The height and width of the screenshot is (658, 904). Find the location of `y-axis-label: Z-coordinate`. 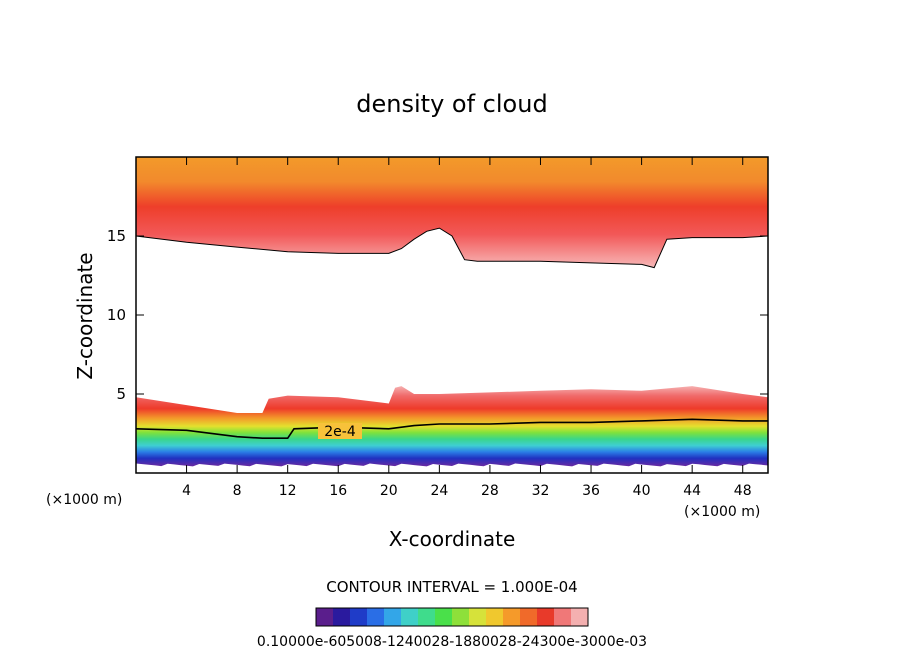

y-axis-label: Z-coordinate is located at coordinates (85, 315).